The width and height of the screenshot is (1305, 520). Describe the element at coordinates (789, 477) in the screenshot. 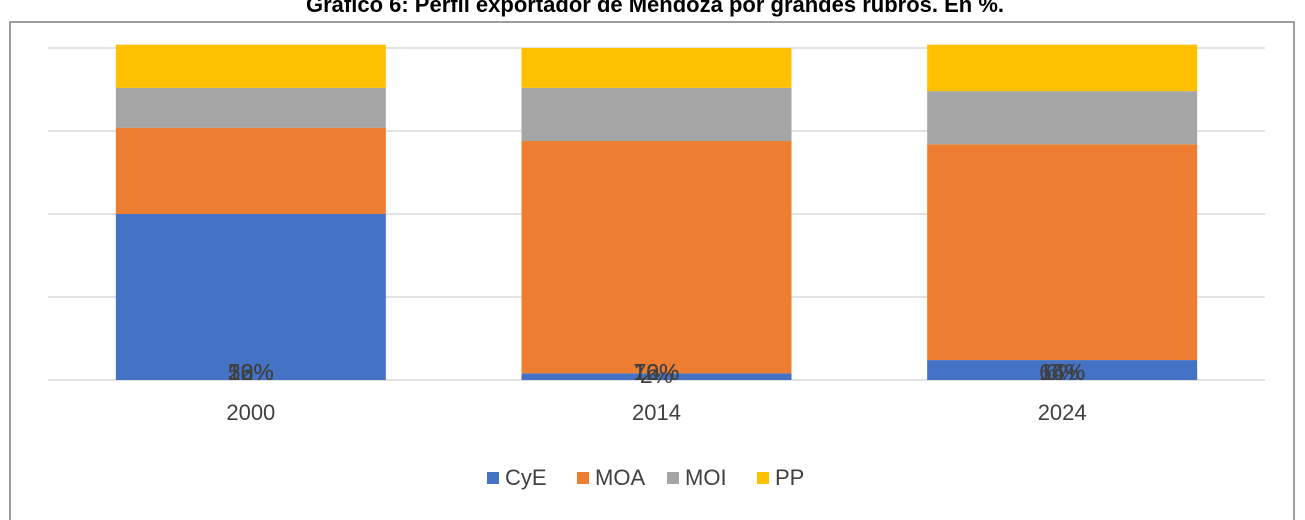

I see `legend-label: PP` at that location.